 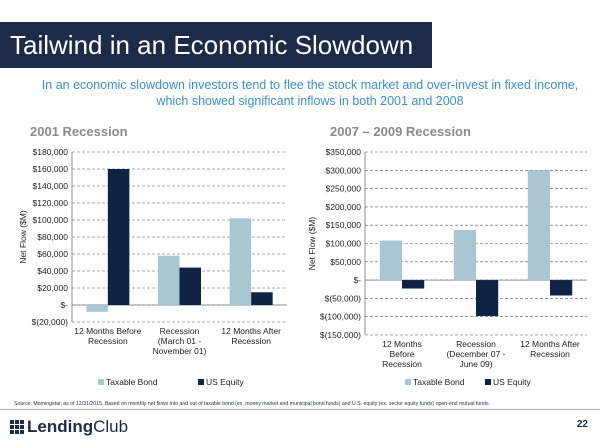 What do you see at coordinates (51, 186) in the screenshot?
I see `y-tick-label: $140,000` at bounding box center [51, 186].